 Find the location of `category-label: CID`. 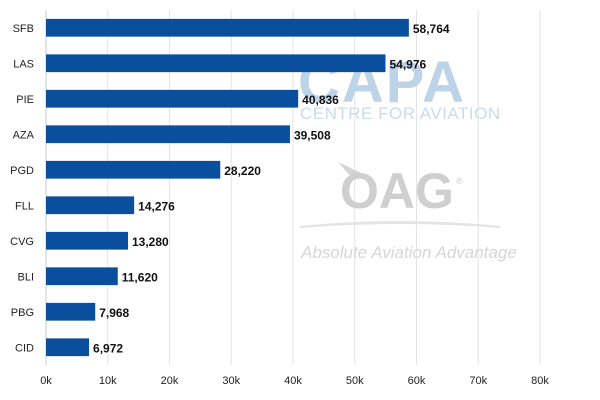

category-label: CID is located at coordinates (24, 348).